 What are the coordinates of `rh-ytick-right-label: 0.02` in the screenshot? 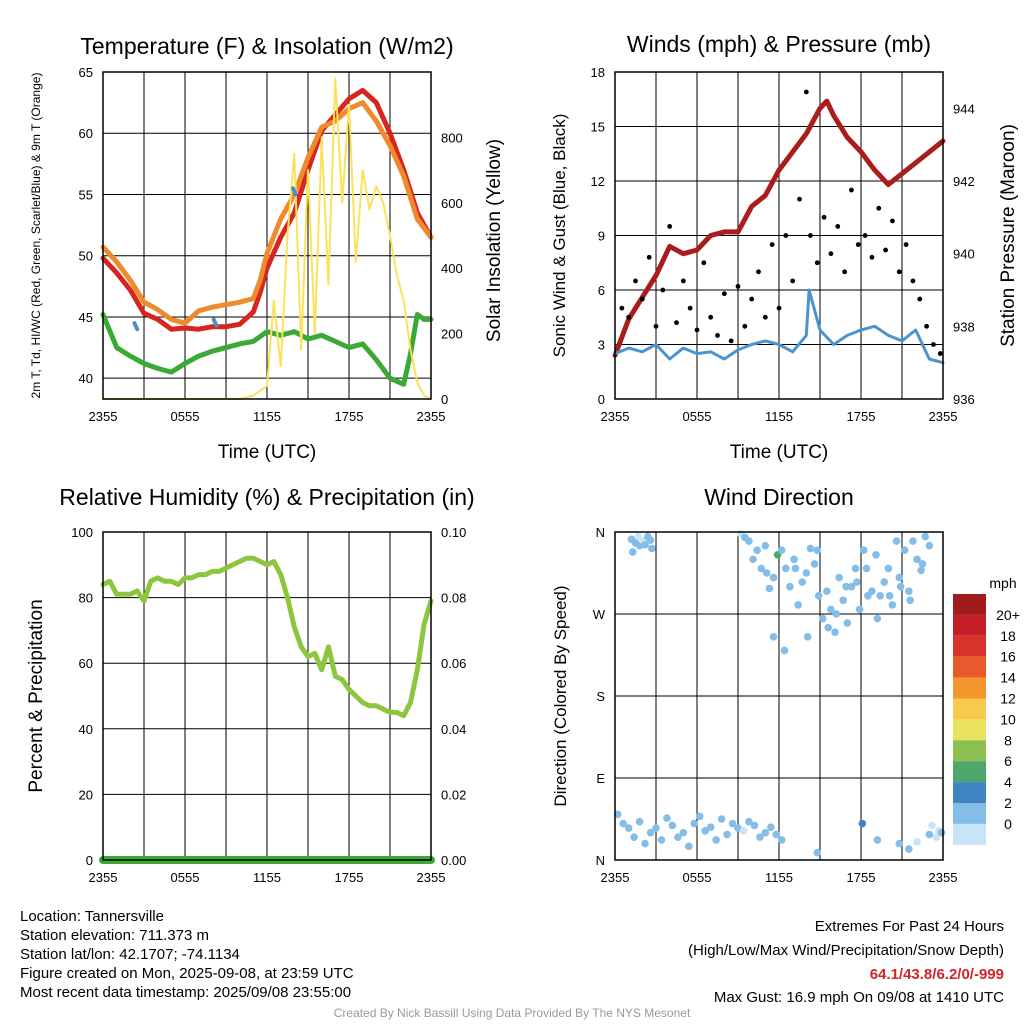 It's located at (453, 794).